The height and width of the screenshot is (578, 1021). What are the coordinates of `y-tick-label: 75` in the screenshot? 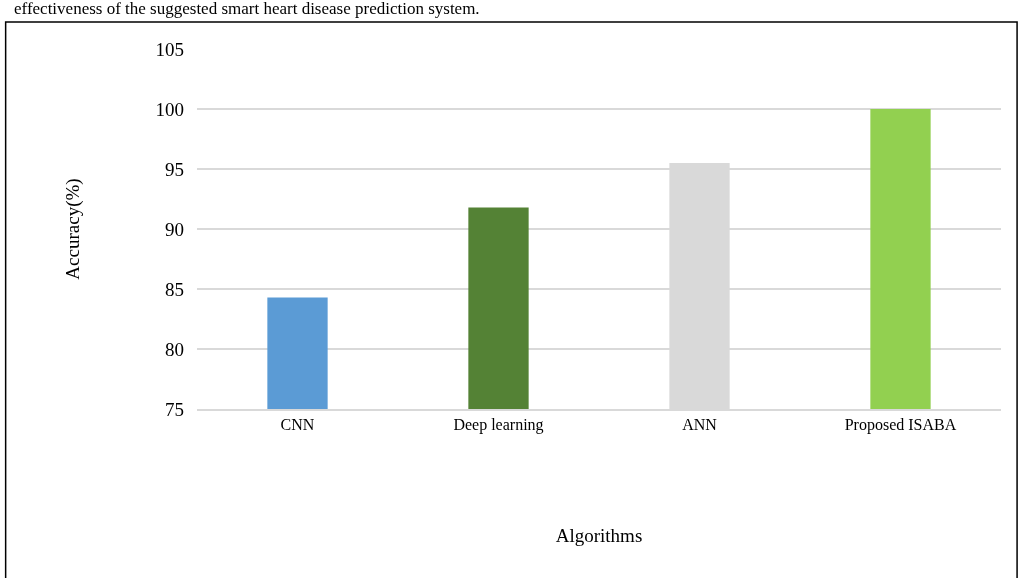 It's located at (174, 409).